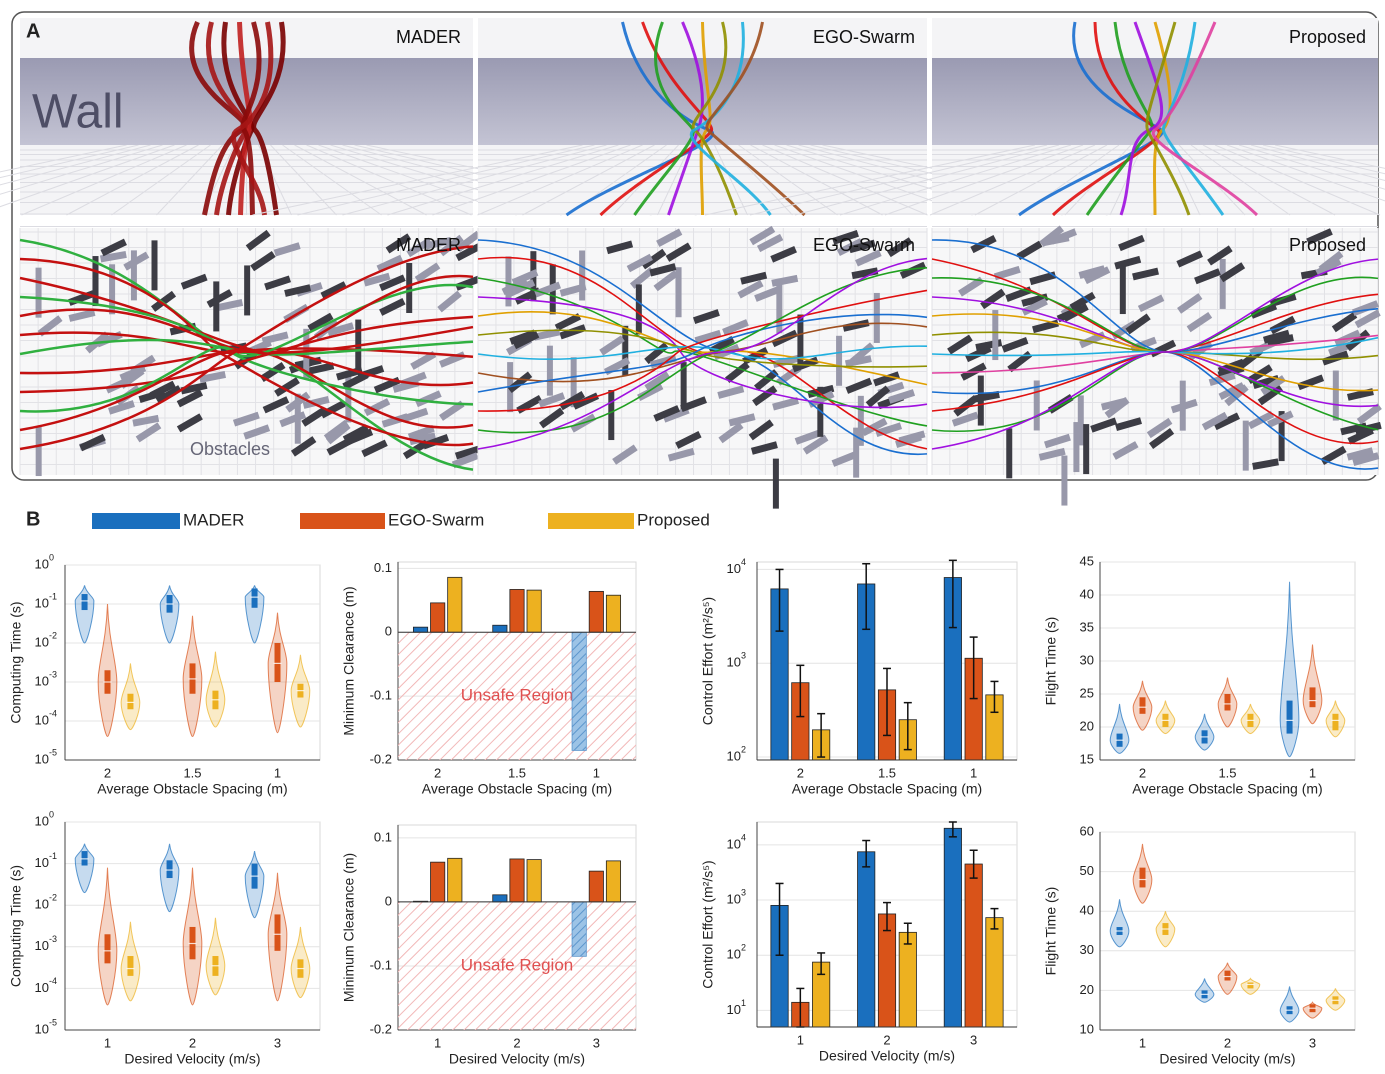 This screenshot has width=1385, height=1074. Describe the element at coordinates (388, 900) in the screenshot. I see `y-tick-label: 0` at that location.